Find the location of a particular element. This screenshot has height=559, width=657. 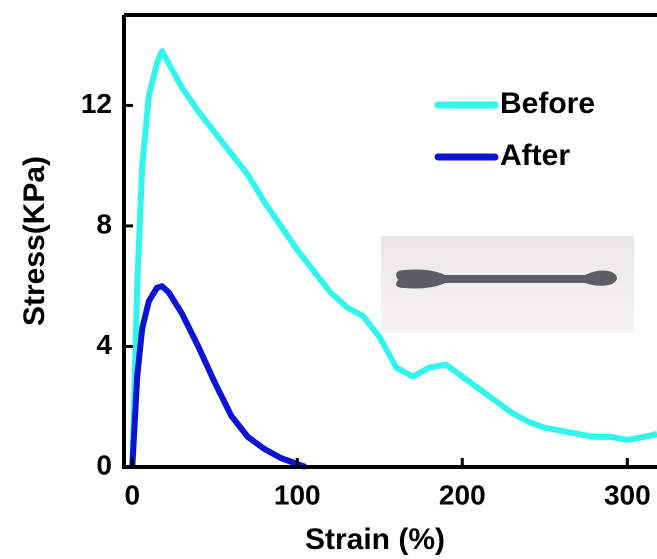

y-tick-label: 0 is located at coordinates (104, 464).